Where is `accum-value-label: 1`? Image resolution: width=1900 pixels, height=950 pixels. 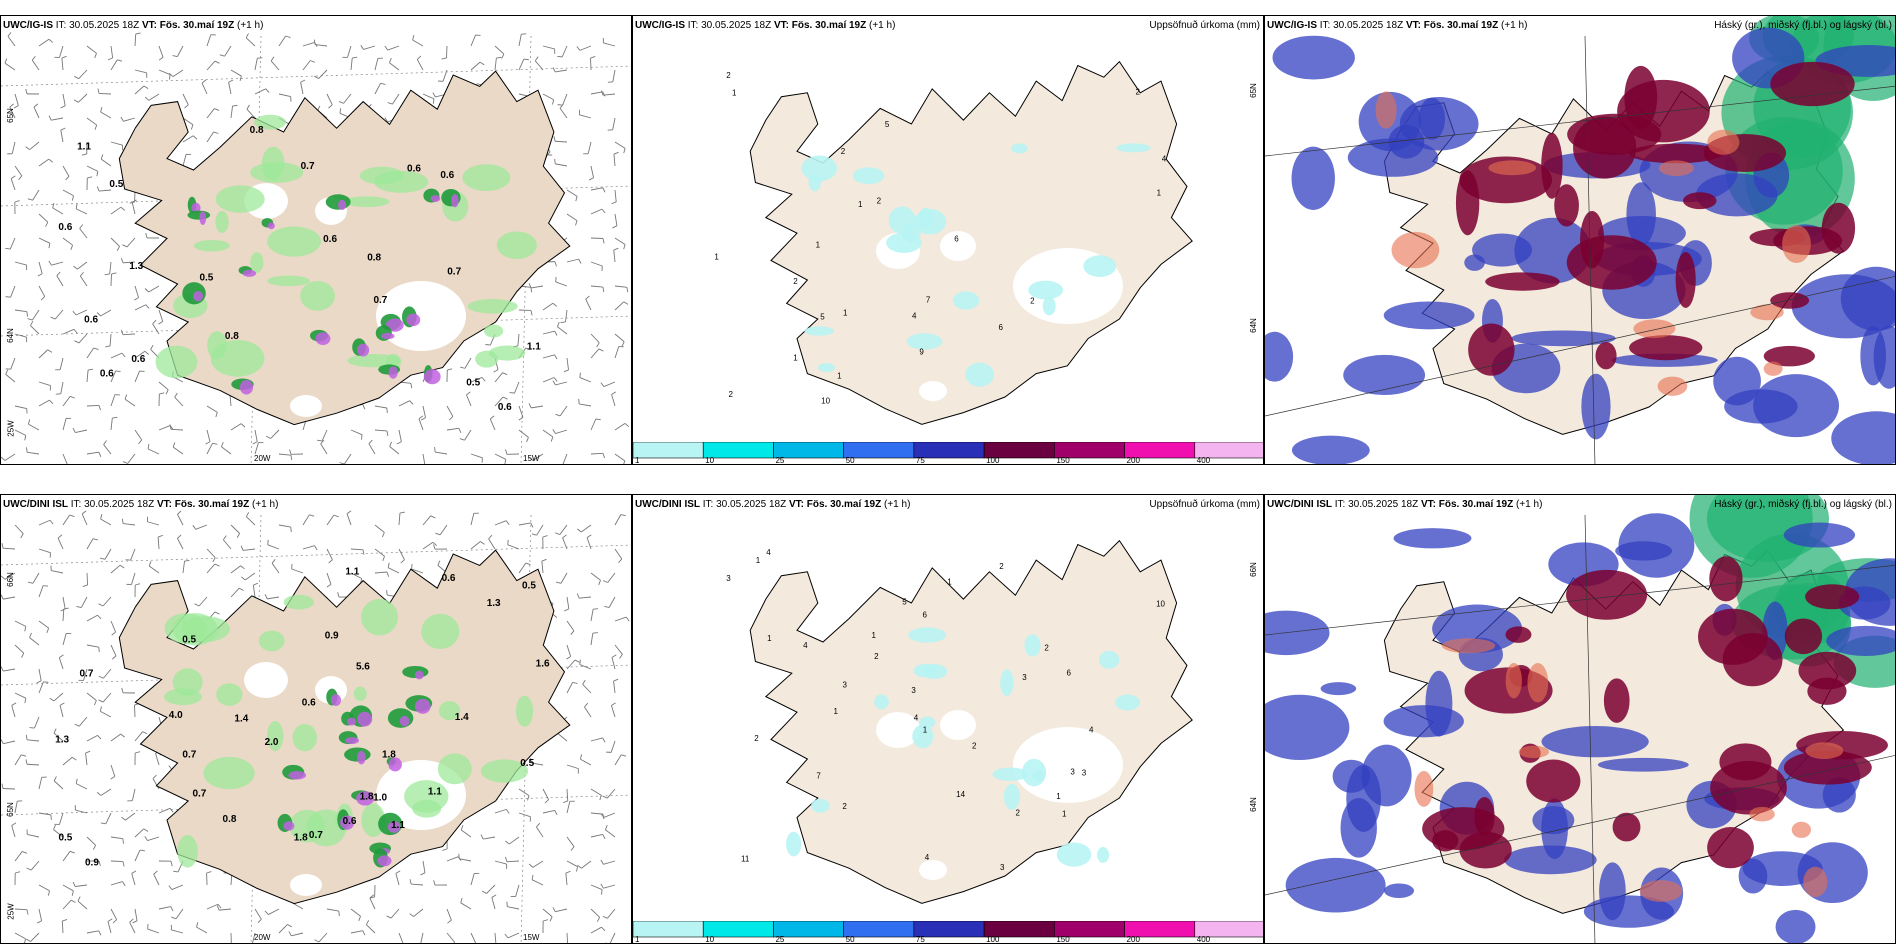
accum-value-label: 1 is located at coordinates (860, 204).